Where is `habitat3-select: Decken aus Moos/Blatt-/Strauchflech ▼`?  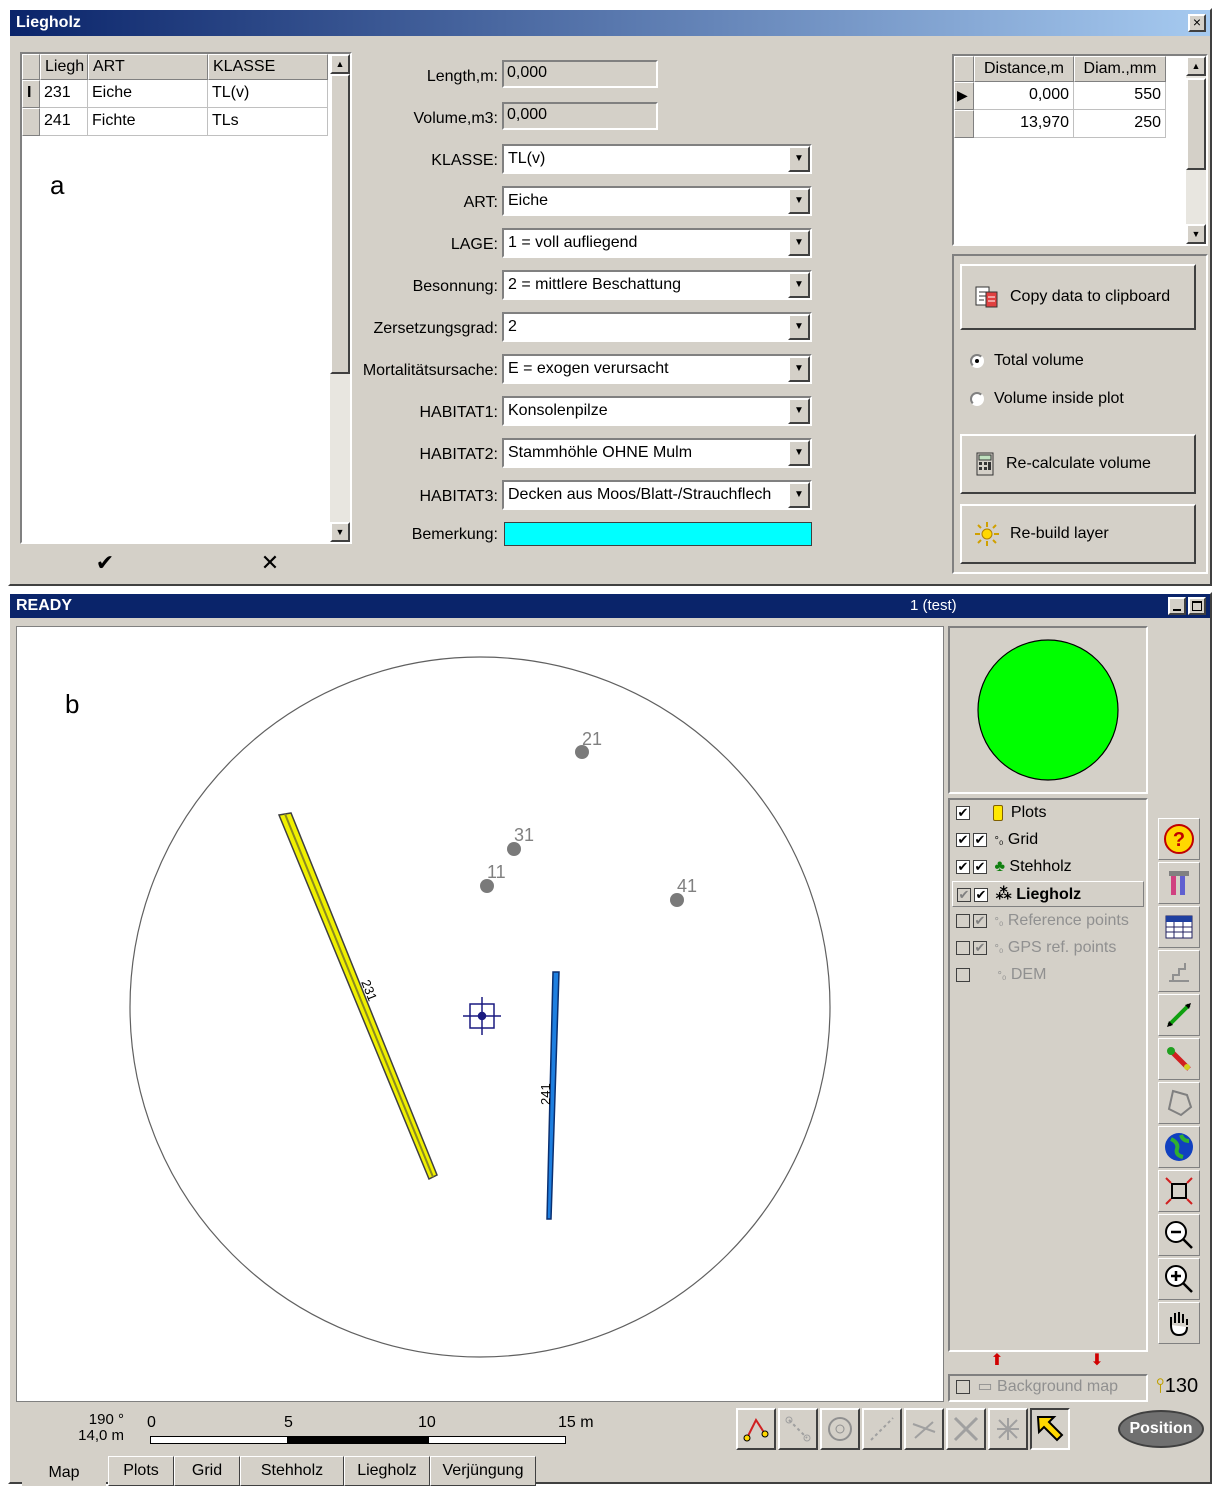 habitat3-select: Decken aus Moos/Blatt-/Strauchflech ▼ is located at coordinates (657, 495).